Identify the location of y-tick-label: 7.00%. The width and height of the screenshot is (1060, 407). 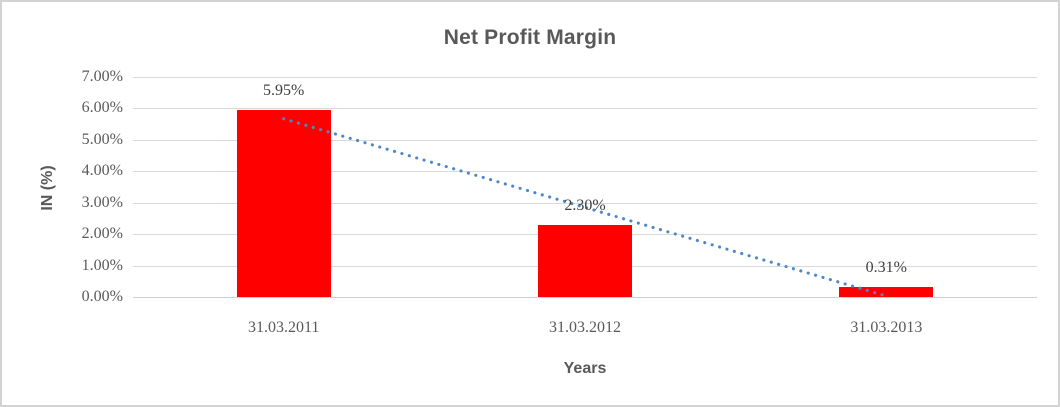
(102, 76).